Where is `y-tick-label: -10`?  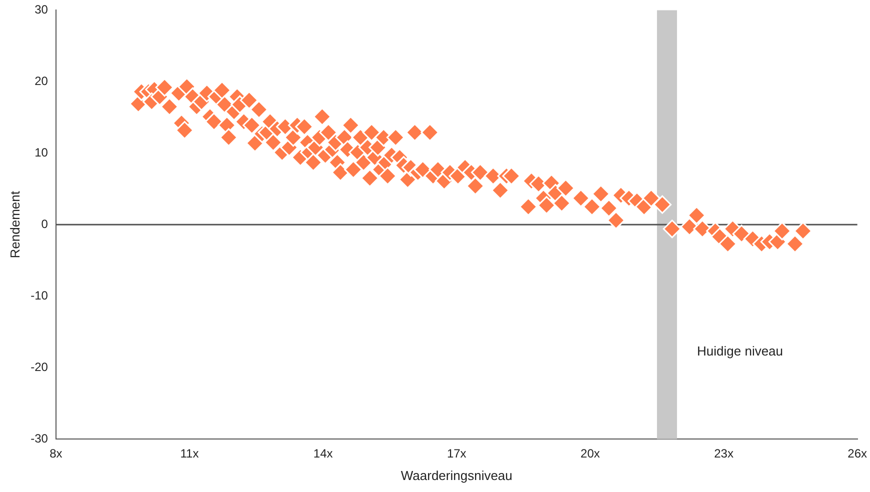
y-tick-label: -10 is located at coordinates (39, 295).